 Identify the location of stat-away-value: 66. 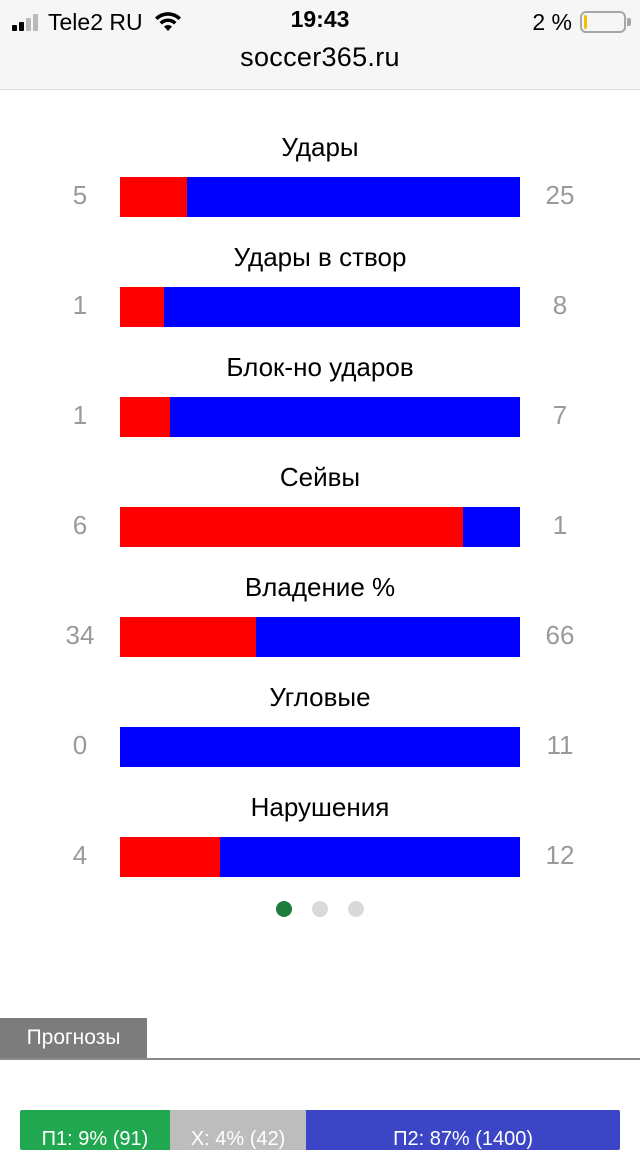
(560, 635).